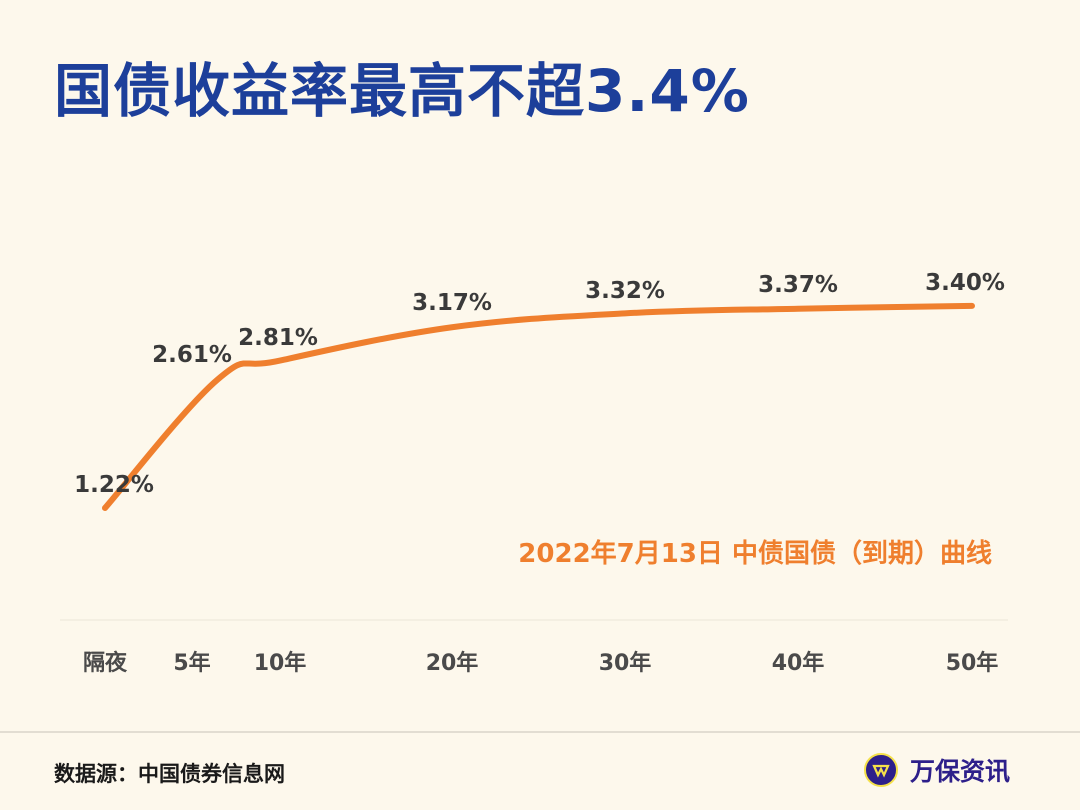 This screenshot has height=810, width=1080. I want to click on x-tick-label: 50年, so click(972, 663).